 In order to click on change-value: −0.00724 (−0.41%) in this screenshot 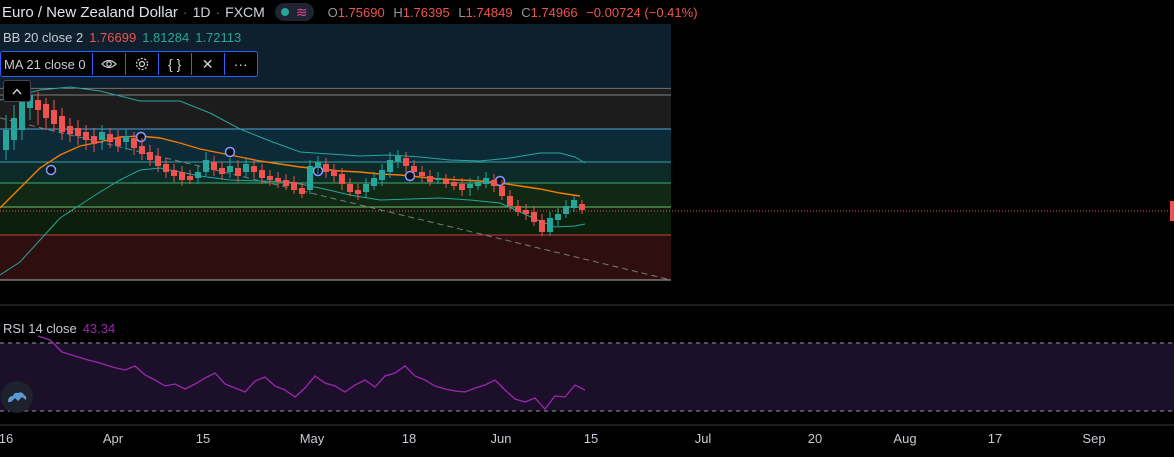, I will do `click(642, 12)`.